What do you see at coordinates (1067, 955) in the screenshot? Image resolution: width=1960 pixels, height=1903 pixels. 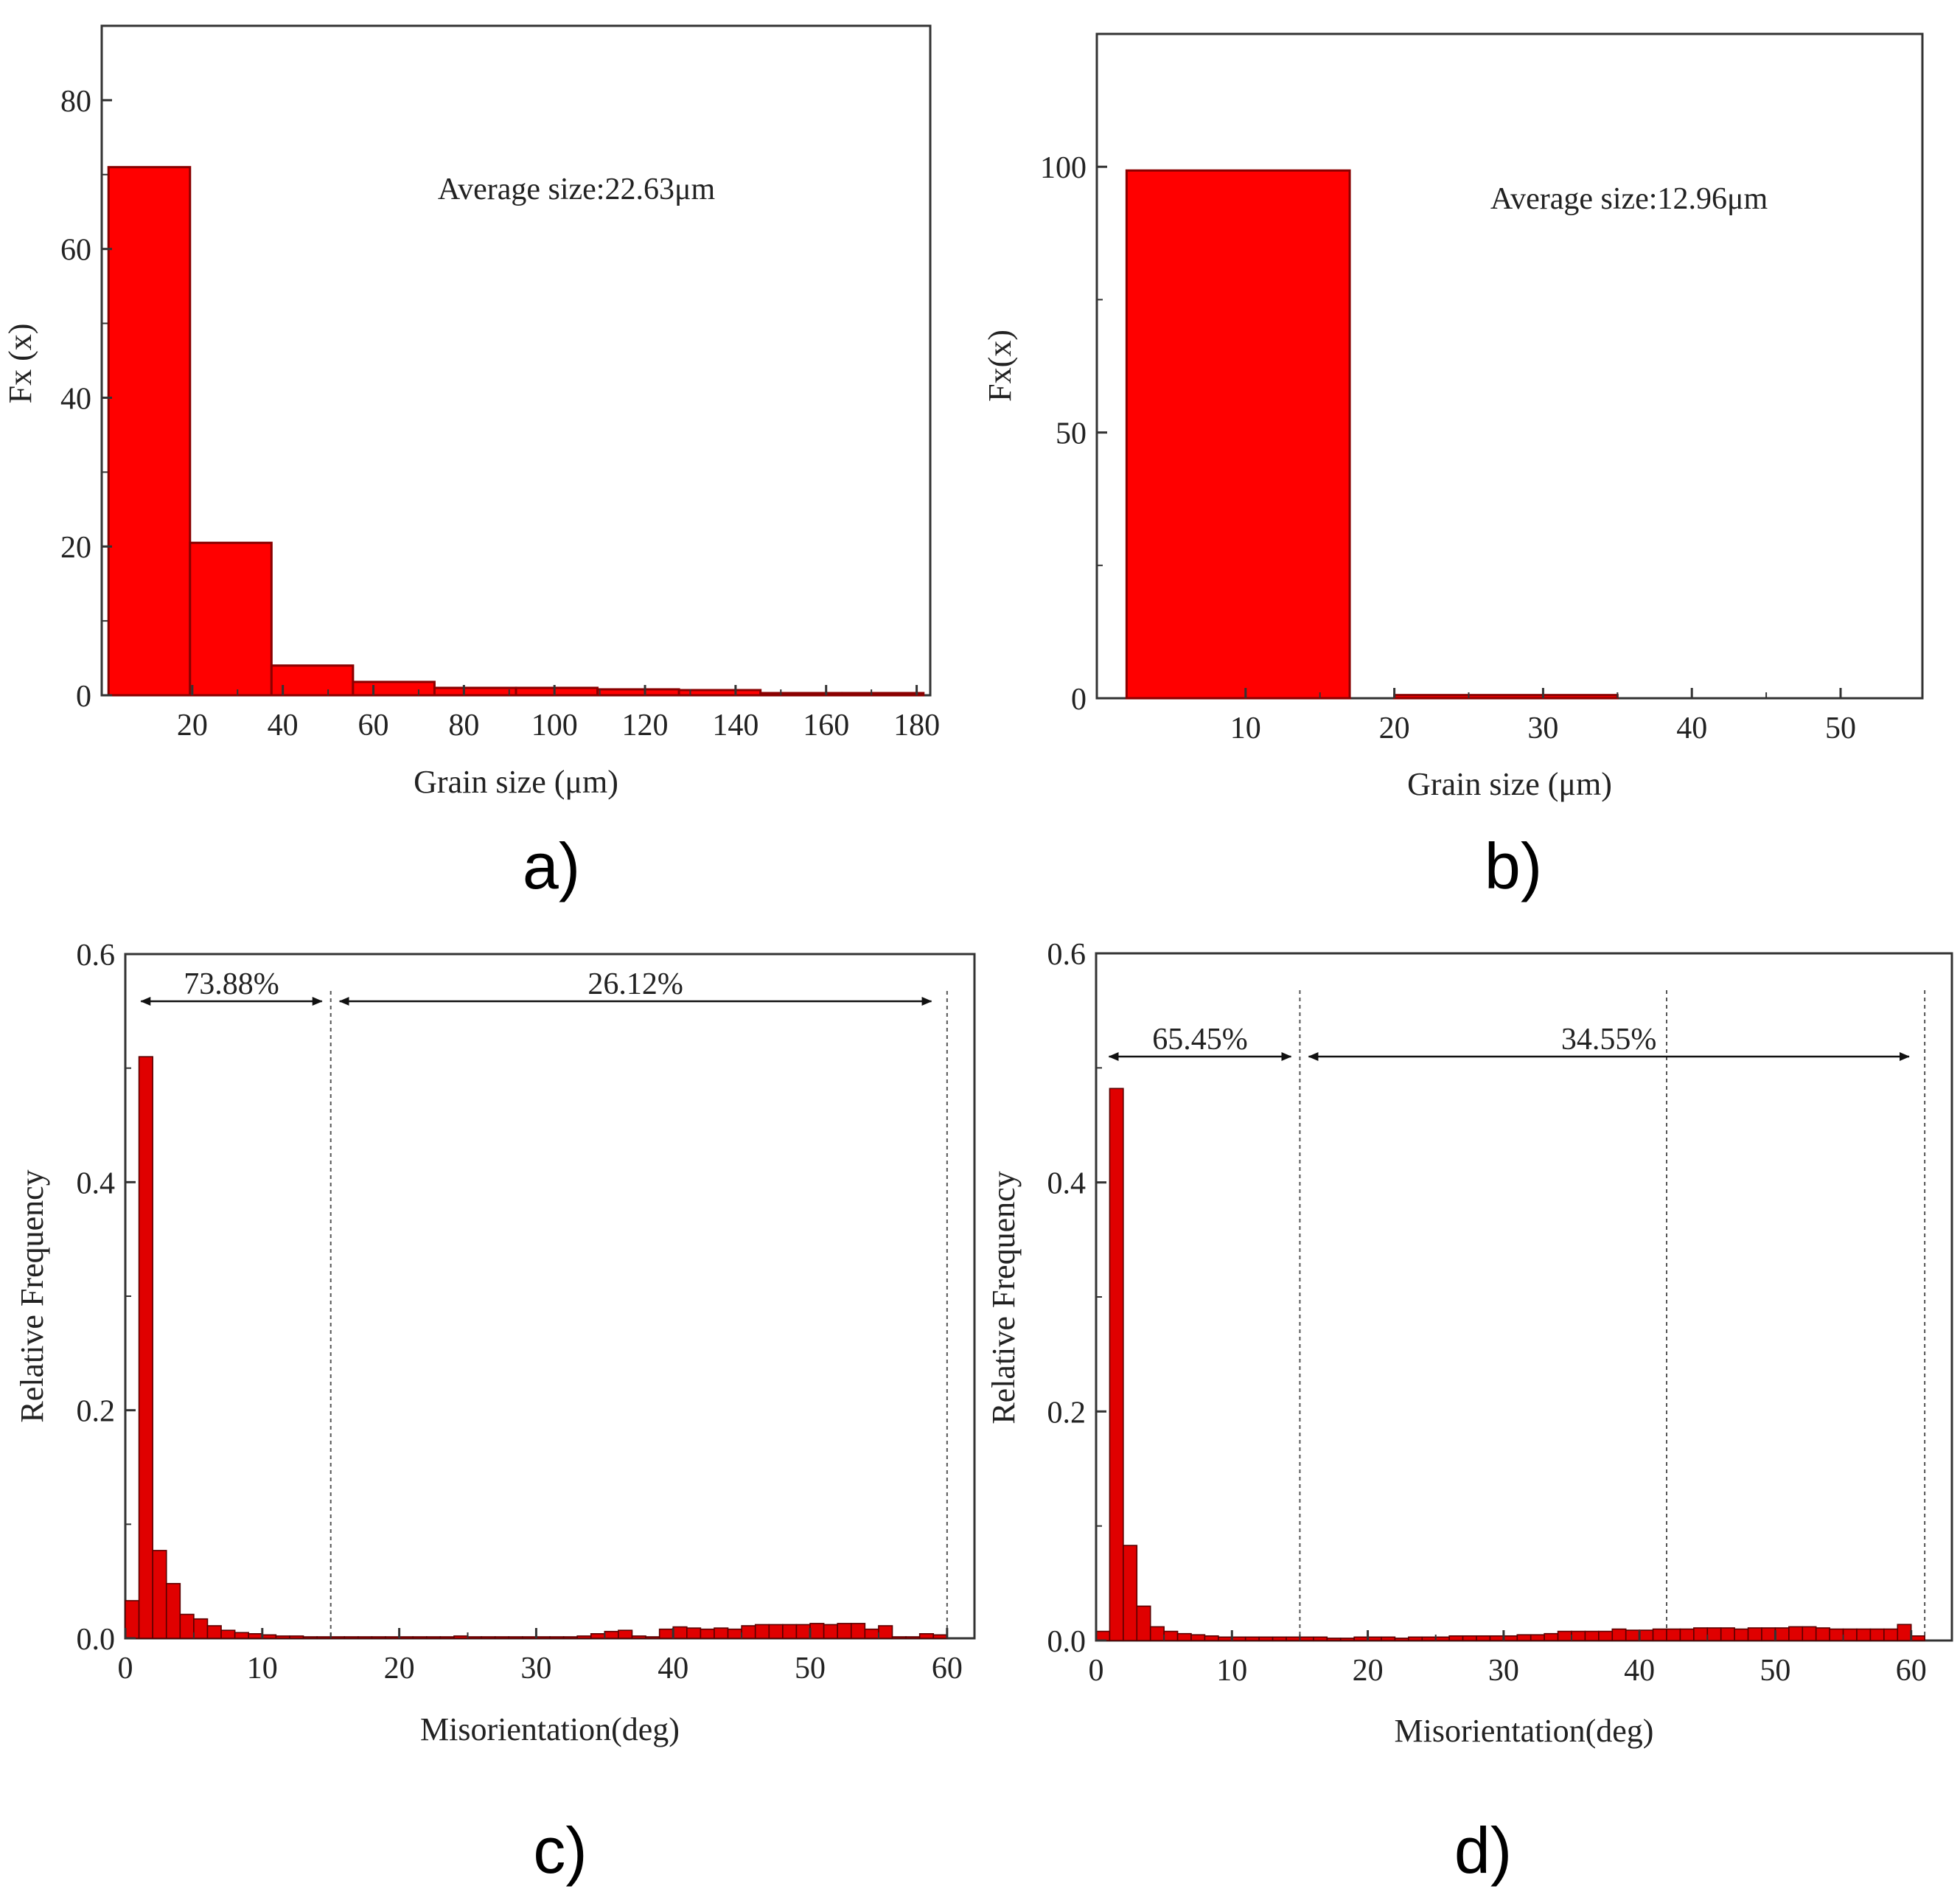 I see `y-tick-label: 0.6` at bounding box center [1067, 955].